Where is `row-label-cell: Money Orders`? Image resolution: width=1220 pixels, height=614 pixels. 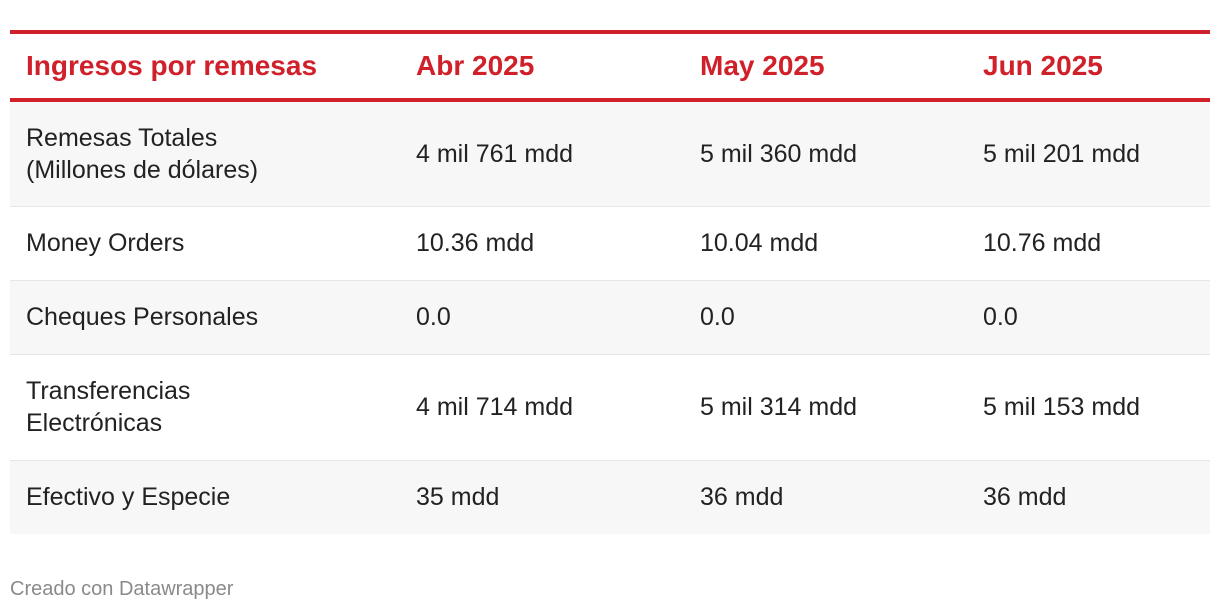
row-label-cell: Money Orders is located at coordinates (105, 243).